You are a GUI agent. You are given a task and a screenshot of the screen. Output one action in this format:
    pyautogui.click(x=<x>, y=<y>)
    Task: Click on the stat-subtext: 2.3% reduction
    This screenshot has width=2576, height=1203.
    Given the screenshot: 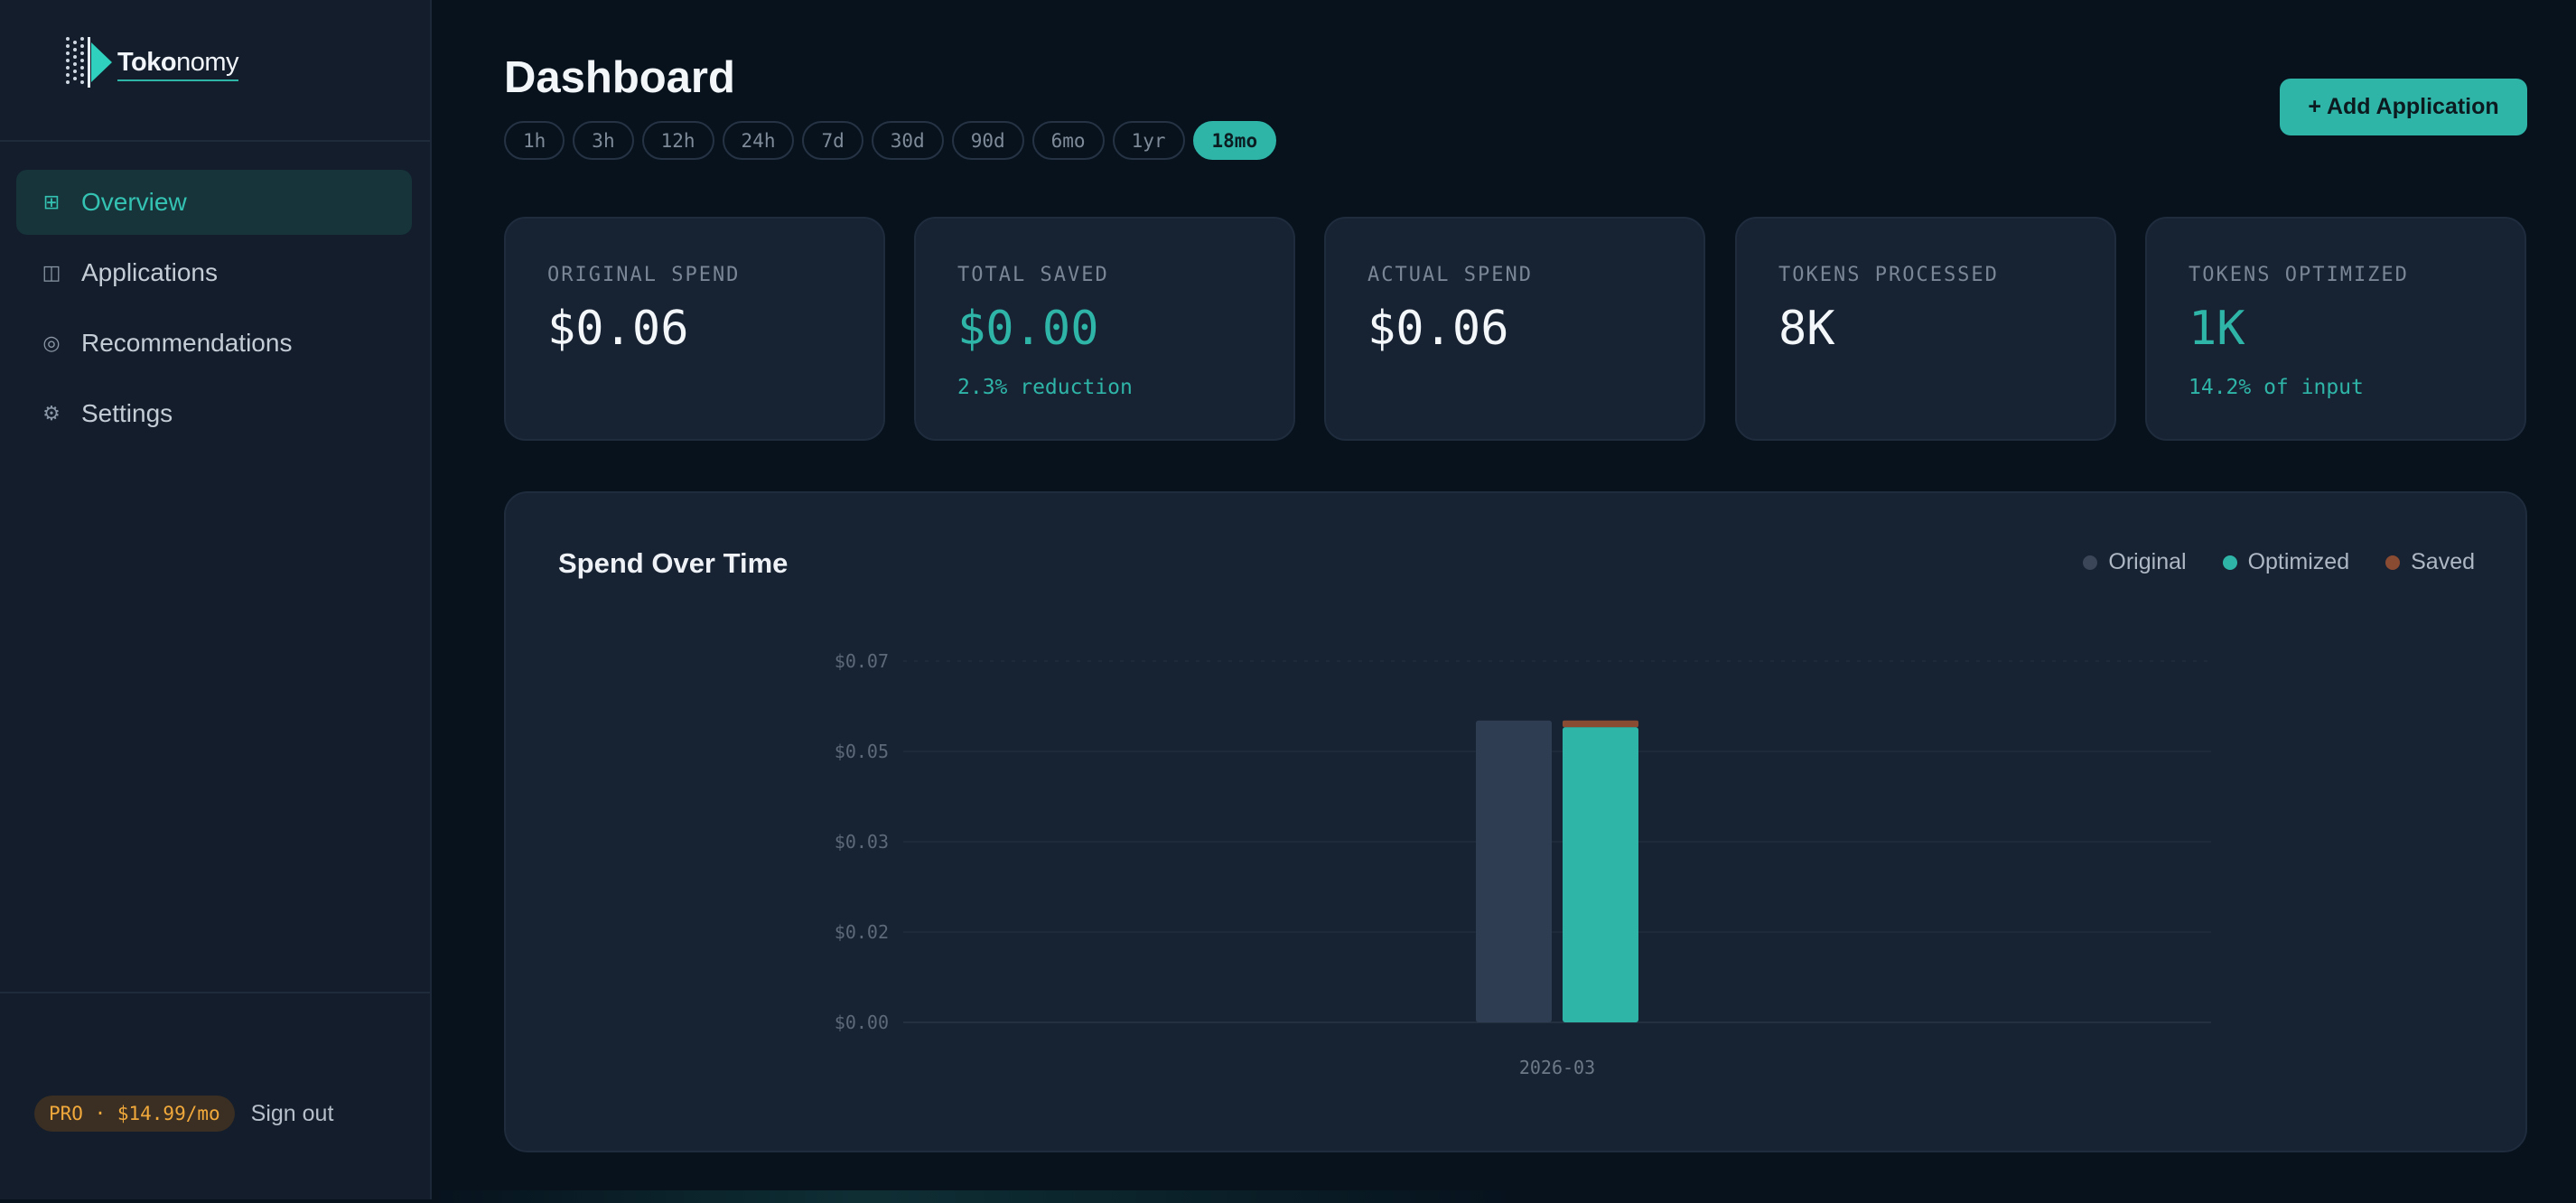 What is the action you would take?
    pyautogui.click(x=1045, y=387)
    